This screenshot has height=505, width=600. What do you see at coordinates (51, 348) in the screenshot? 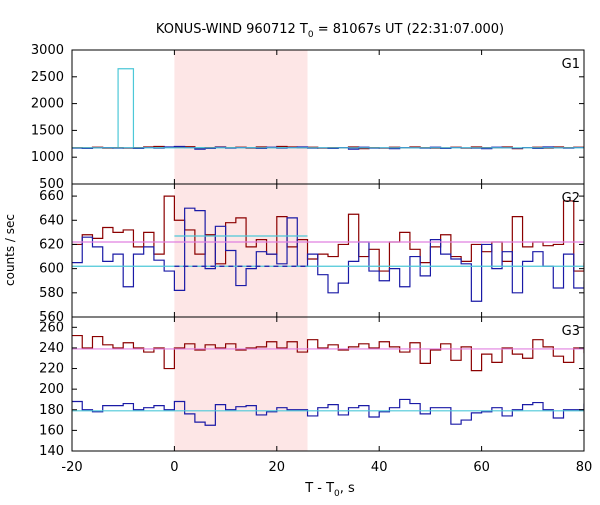
I see `y-tick-label: 240` at bounding box center [51, 348].